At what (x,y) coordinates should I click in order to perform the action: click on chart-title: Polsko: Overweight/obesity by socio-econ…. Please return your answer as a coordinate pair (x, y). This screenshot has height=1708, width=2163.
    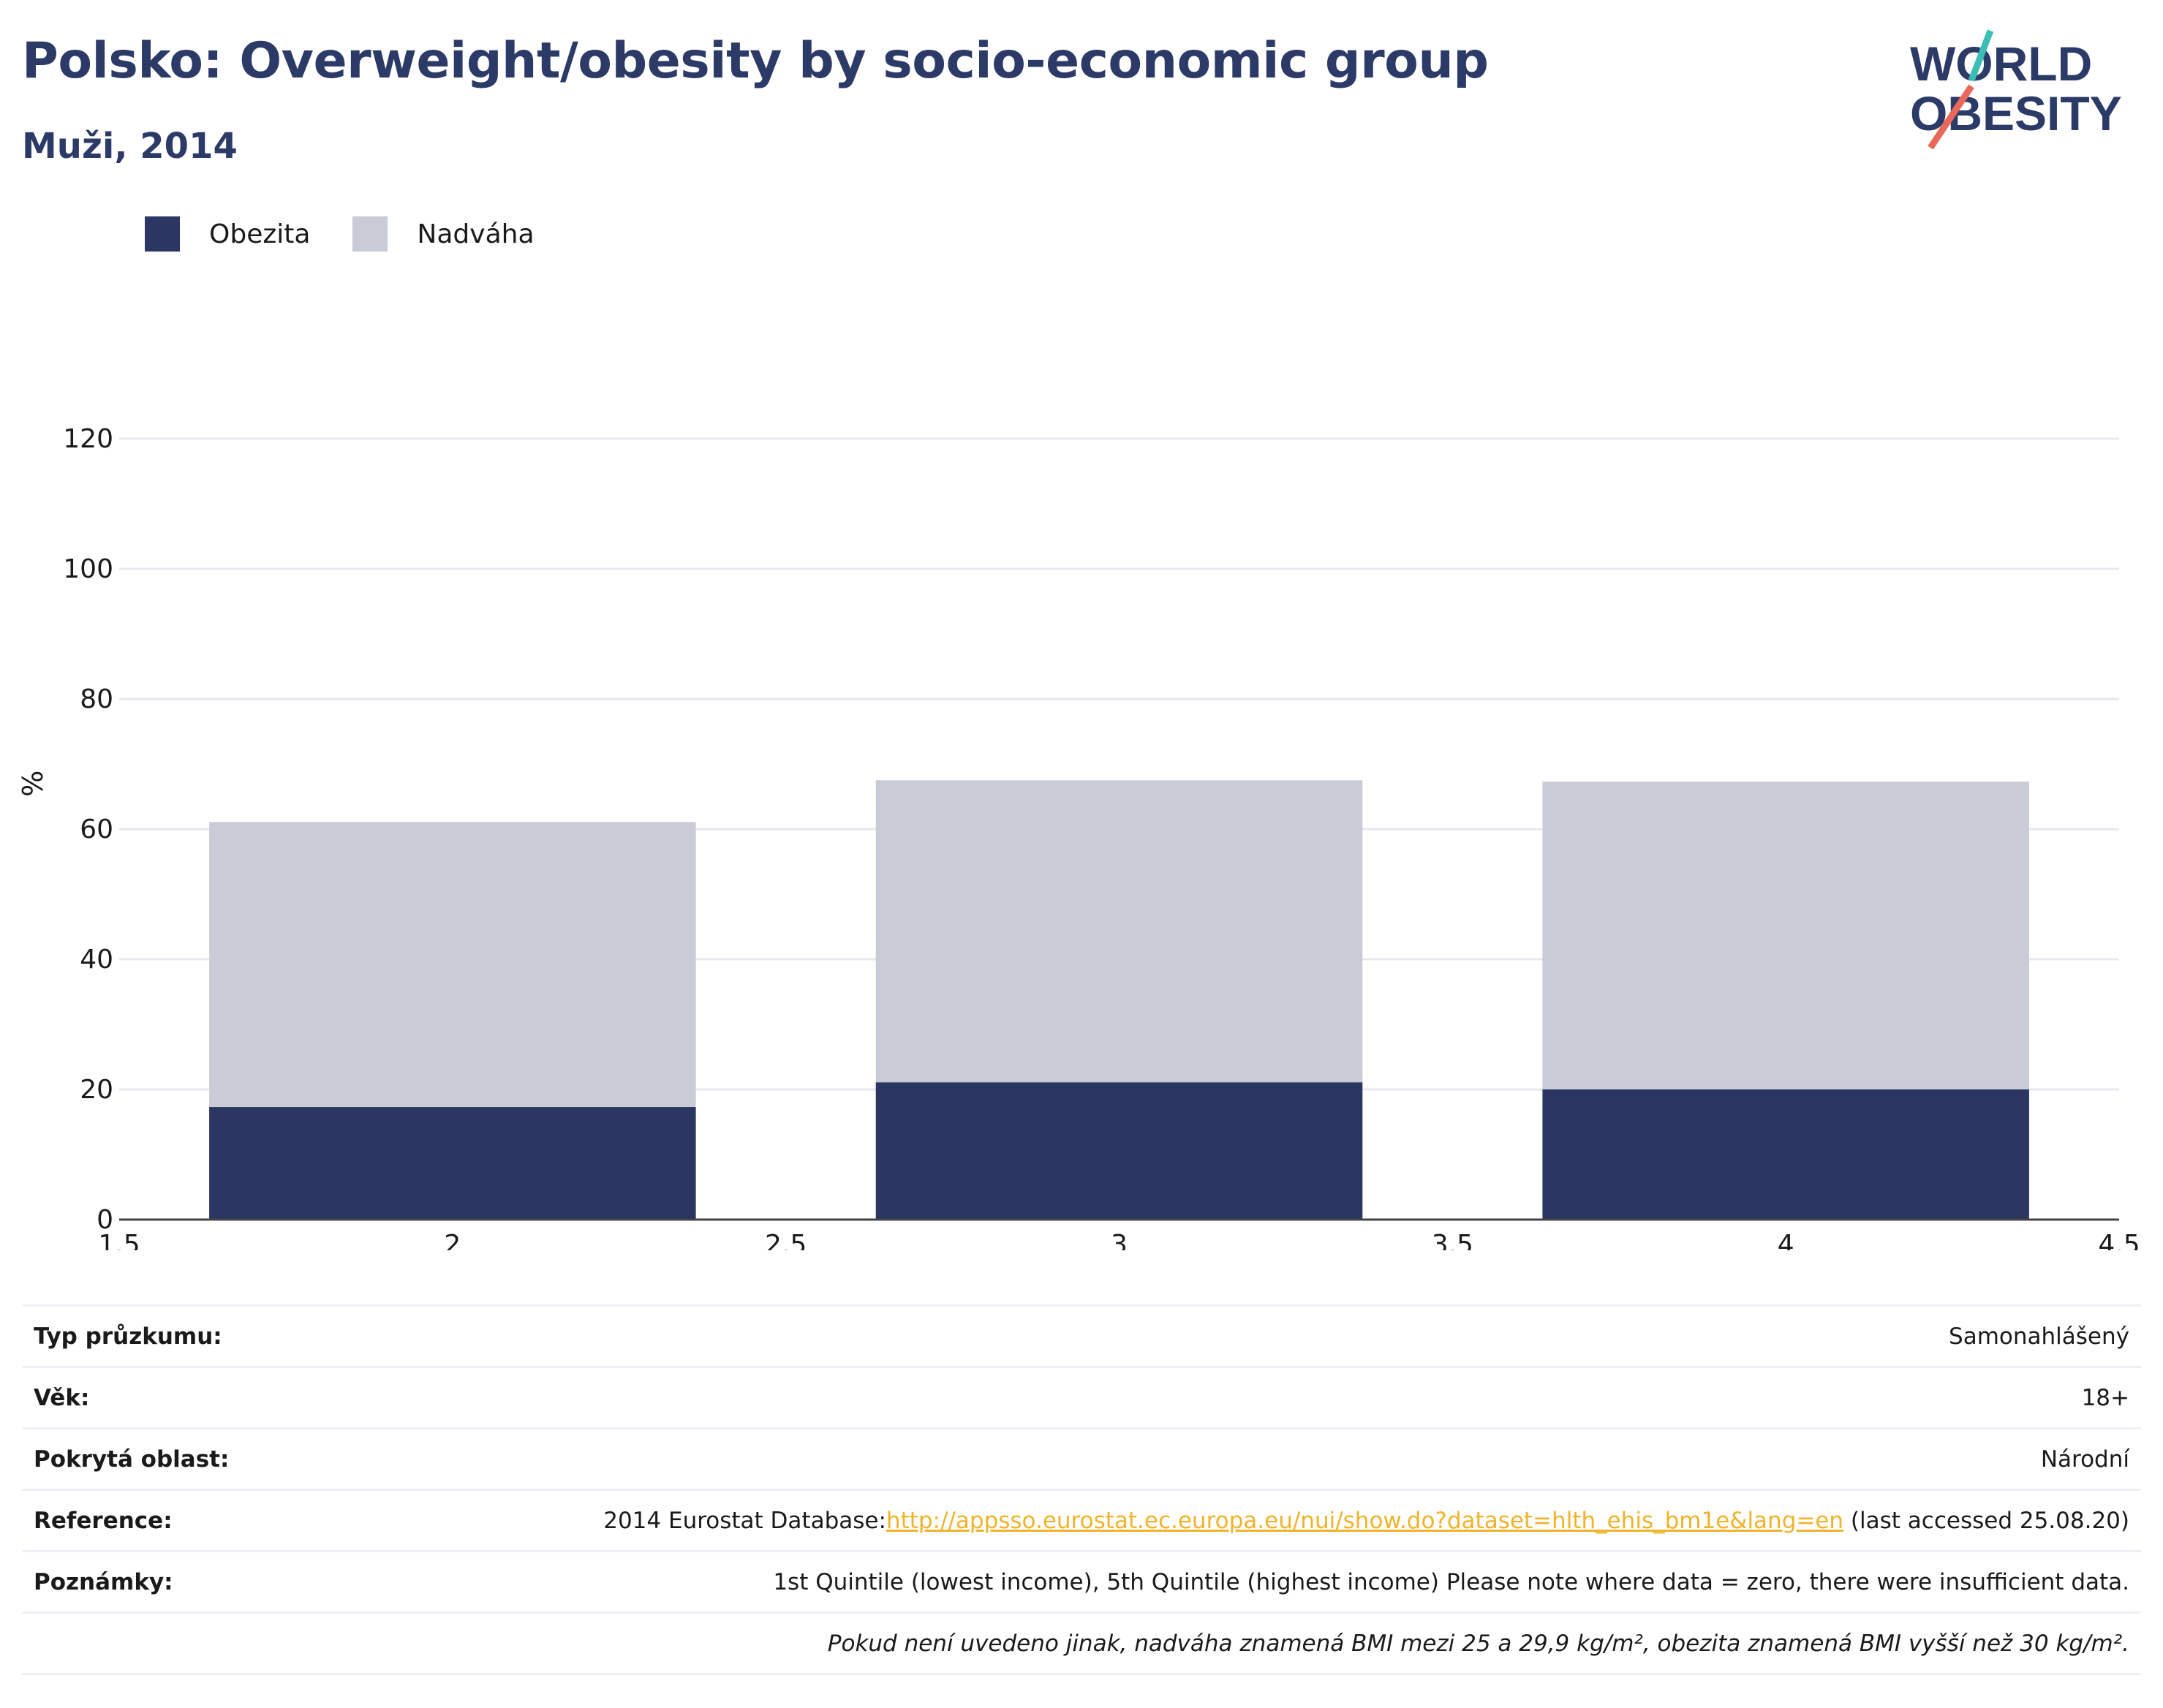
    Looking at the image, I should click on (756, 61).